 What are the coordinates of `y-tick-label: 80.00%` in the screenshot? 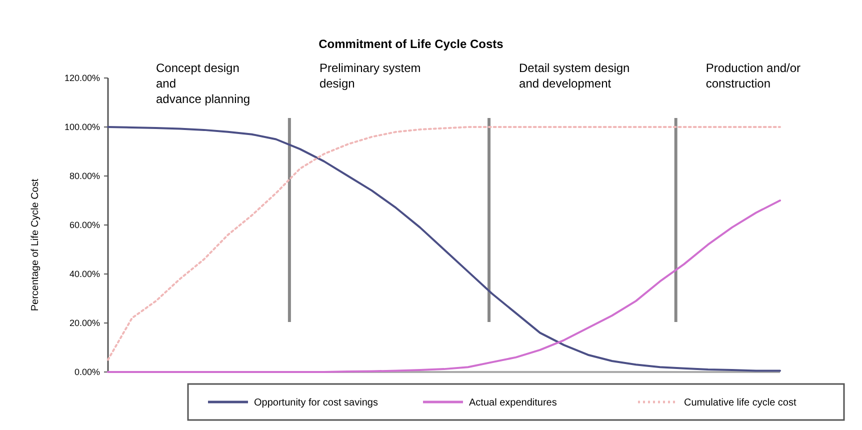 It's located at (84, 176).